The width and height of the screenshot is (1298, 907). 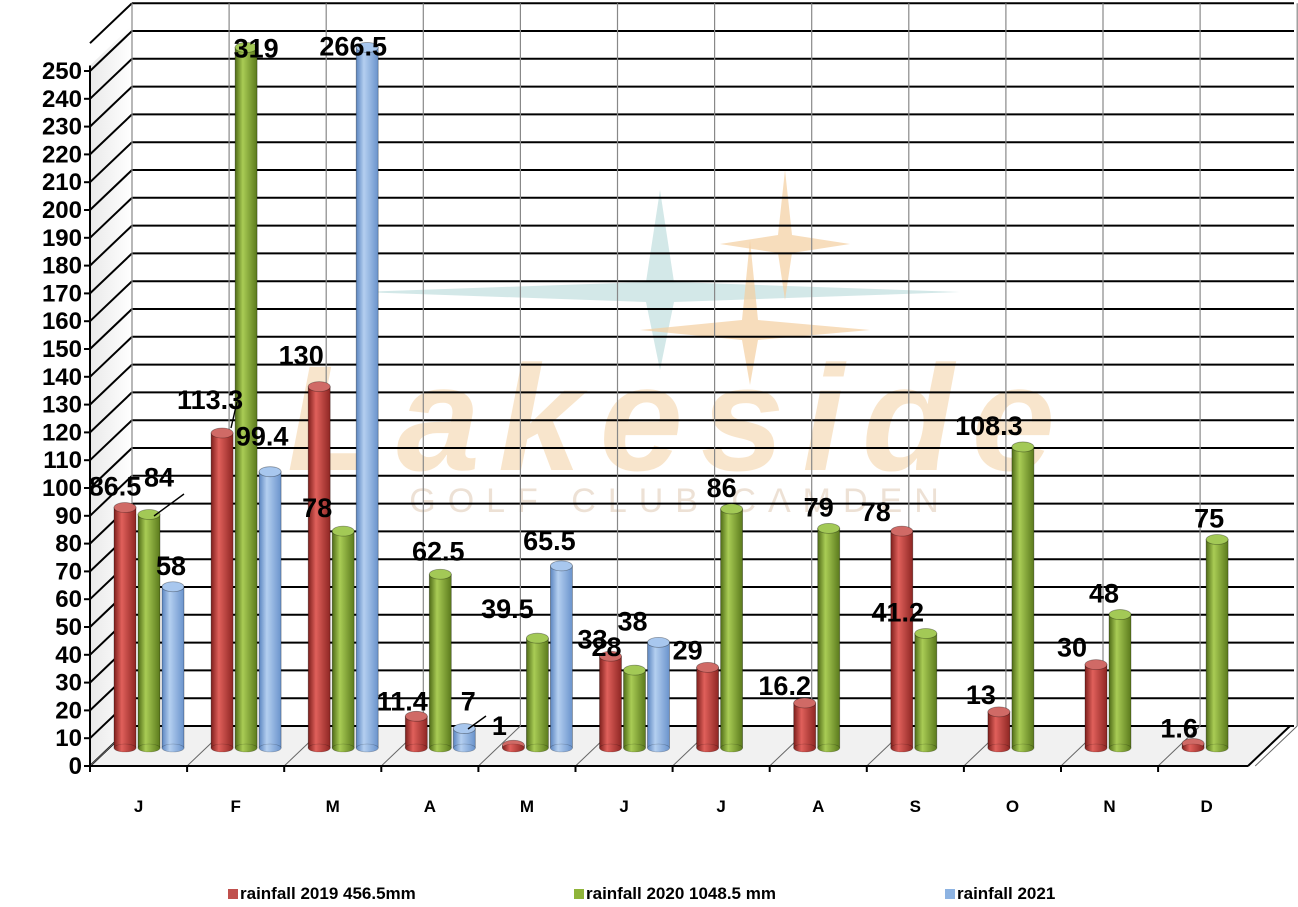 I want to click on data-label: 16.2, so click(x=784, y=686).